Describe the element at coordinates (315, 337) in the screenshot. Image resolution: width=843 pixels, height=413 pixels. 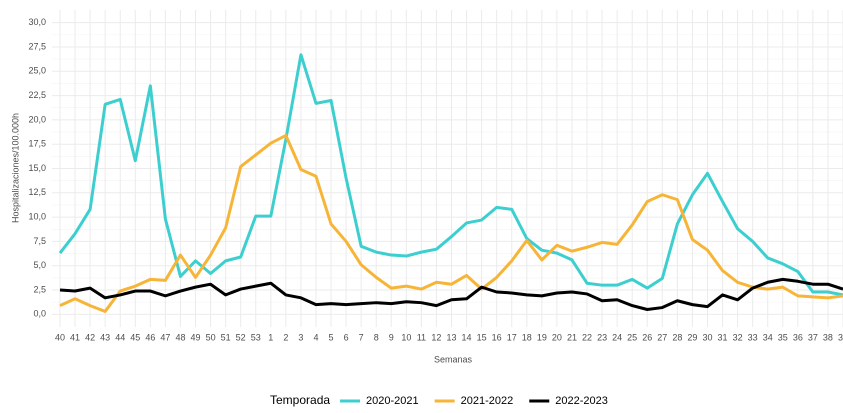
I see `x-tick-label: 4` at that location.